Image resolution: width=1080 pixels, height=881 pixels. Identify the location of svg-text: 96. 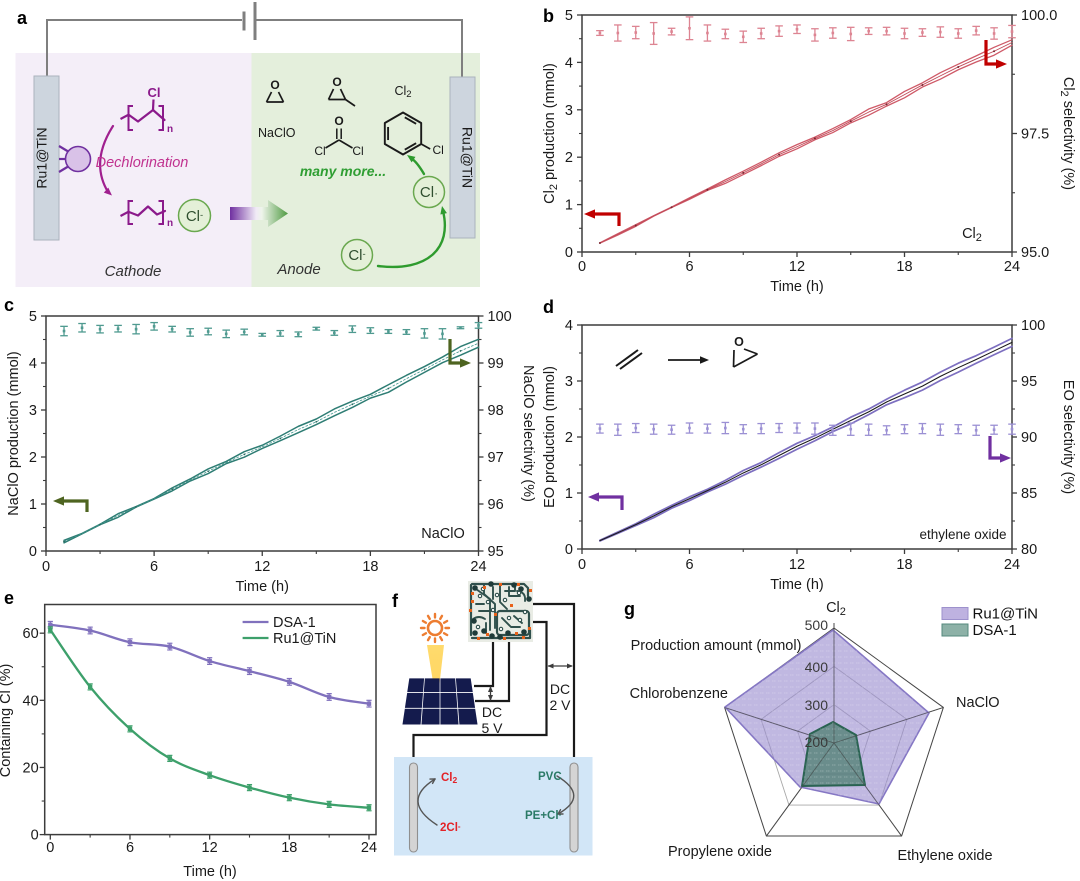
(496, 505).